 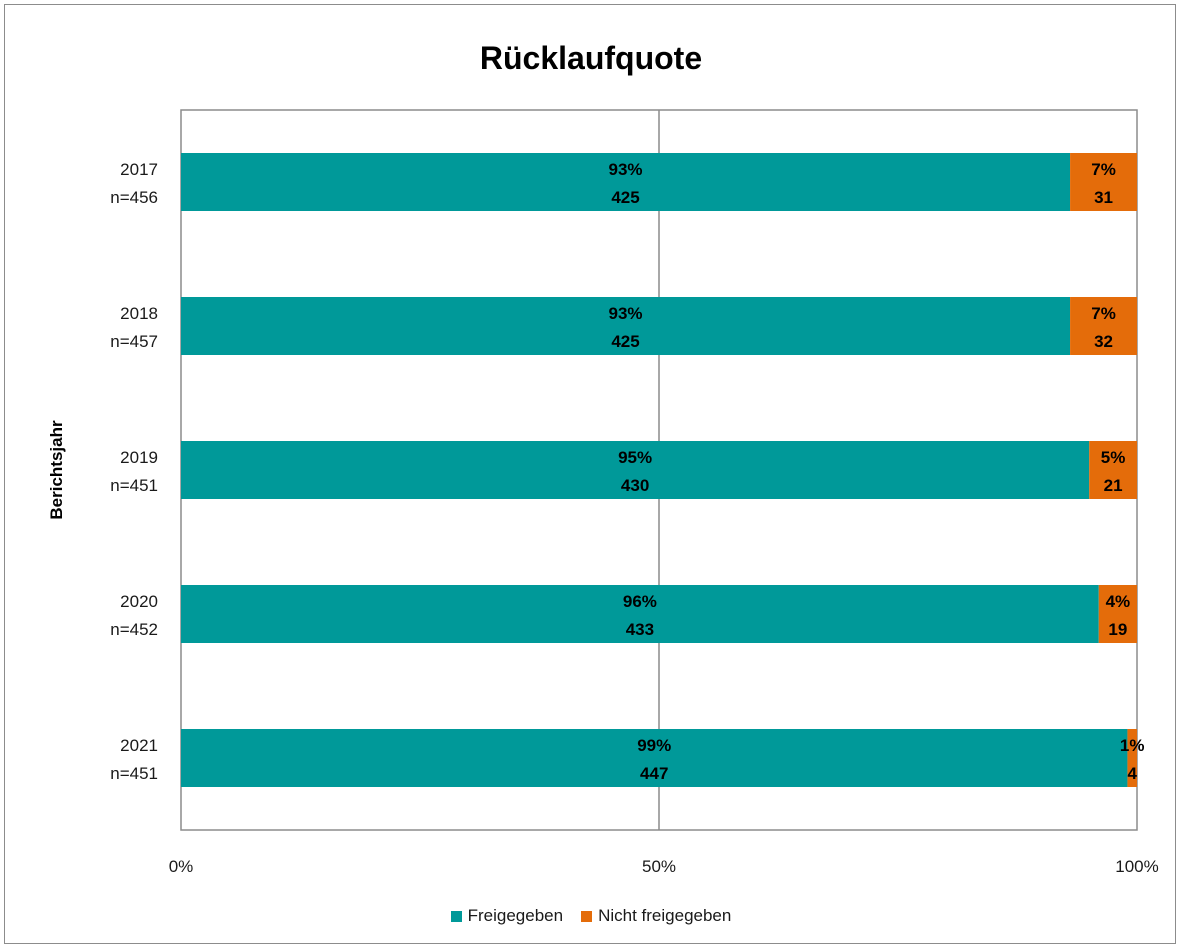 I want to click on data-label-nicht-freigegeben-count: 31, so click(x=1103, y=197).